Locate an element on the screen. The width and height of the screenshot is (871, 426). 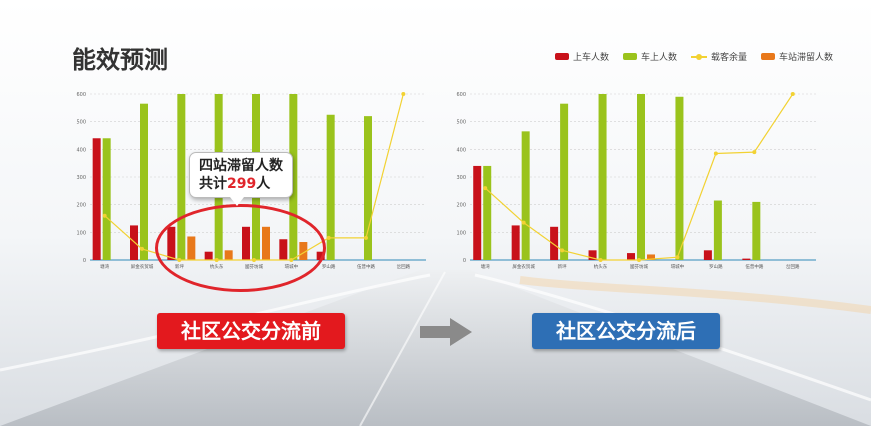
stranded-callout: 四站滞留人数 共计299人 is located at coordinates (241, 179).